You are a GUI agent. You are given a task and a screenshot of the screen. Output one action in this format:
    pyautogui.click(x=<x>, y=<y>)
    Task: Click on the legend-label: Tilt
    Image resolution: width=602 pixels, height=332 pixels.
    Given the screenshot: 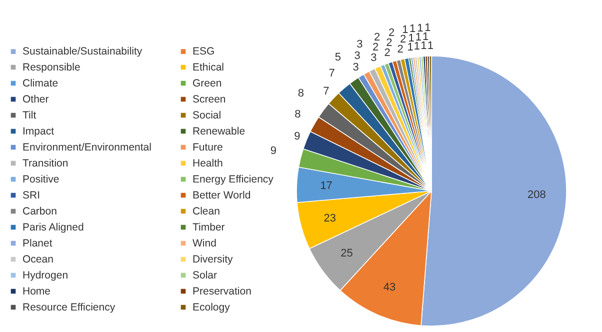 What is the action you would take?
    pyautogui.click(x=29, y=115)
    